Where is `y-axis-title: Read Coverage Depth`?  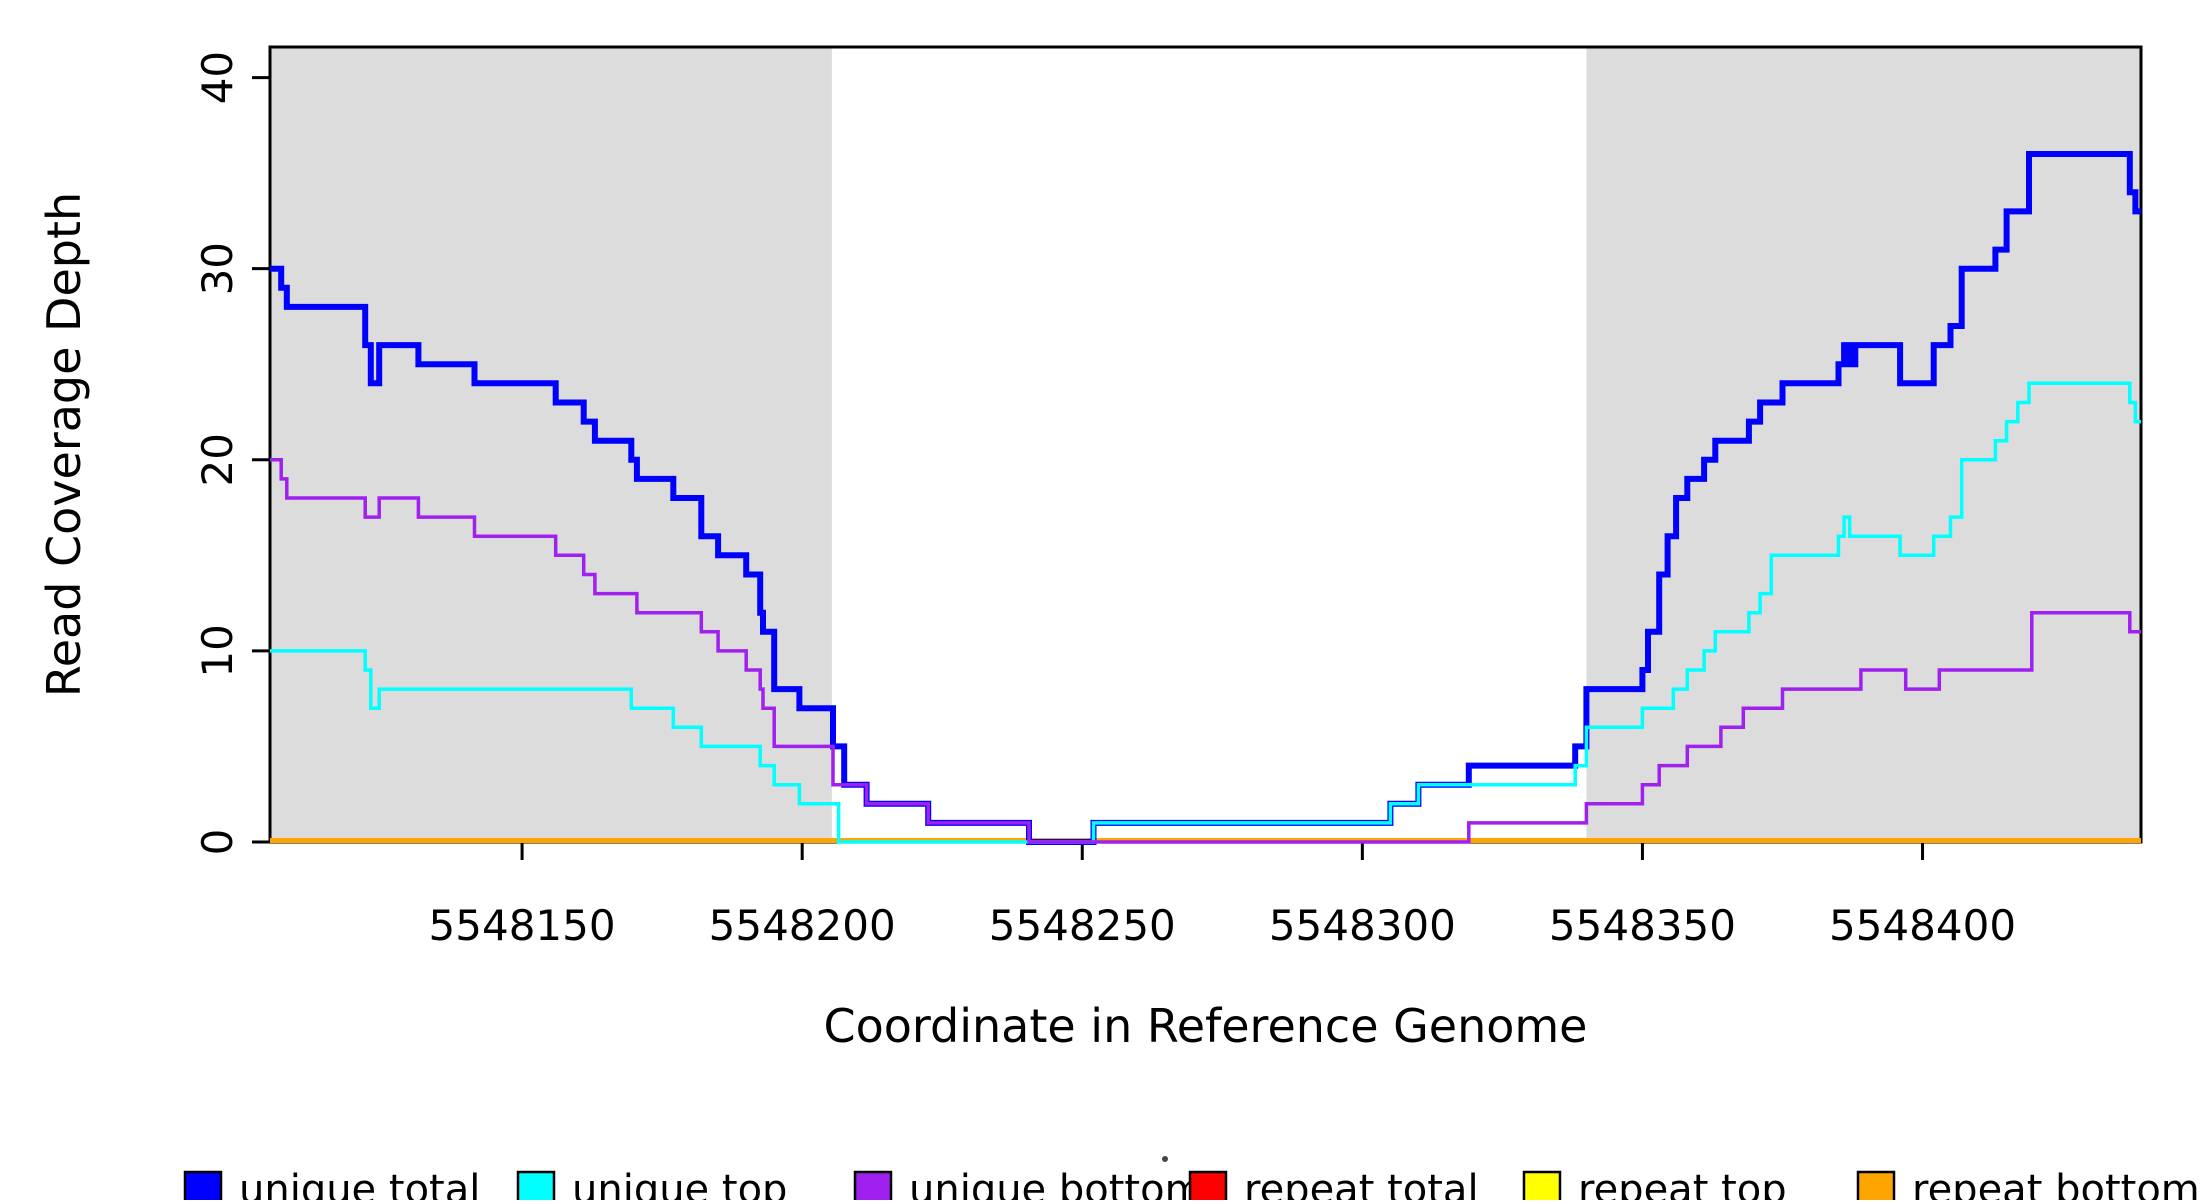
y-axis-title: Read Coverage Depth is located at coordinates (64, 444).